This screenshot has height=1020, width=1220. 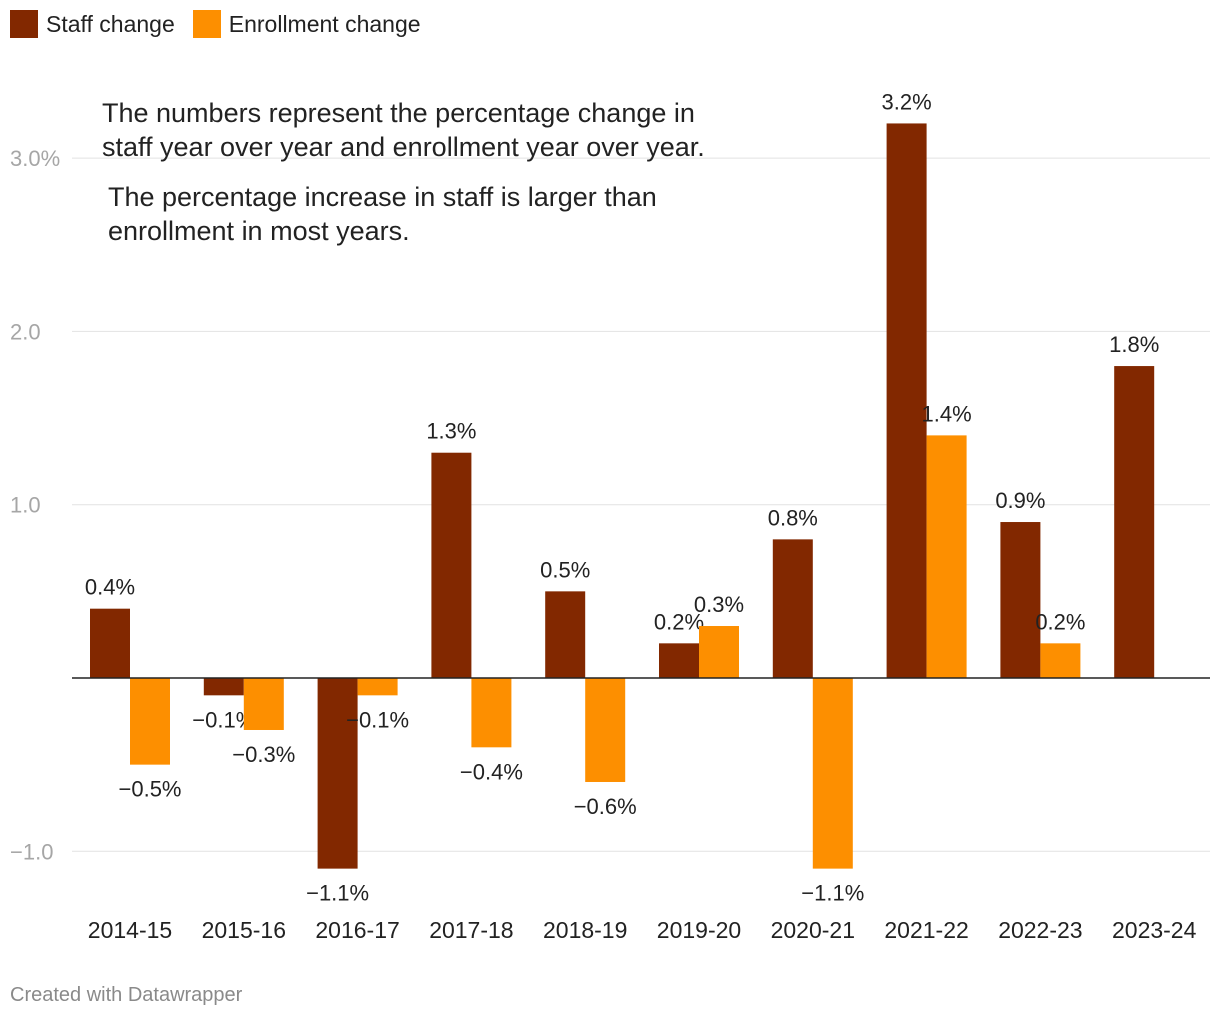 I want to click on x-tick-label: 2015-16, so click(x=244, y=930).